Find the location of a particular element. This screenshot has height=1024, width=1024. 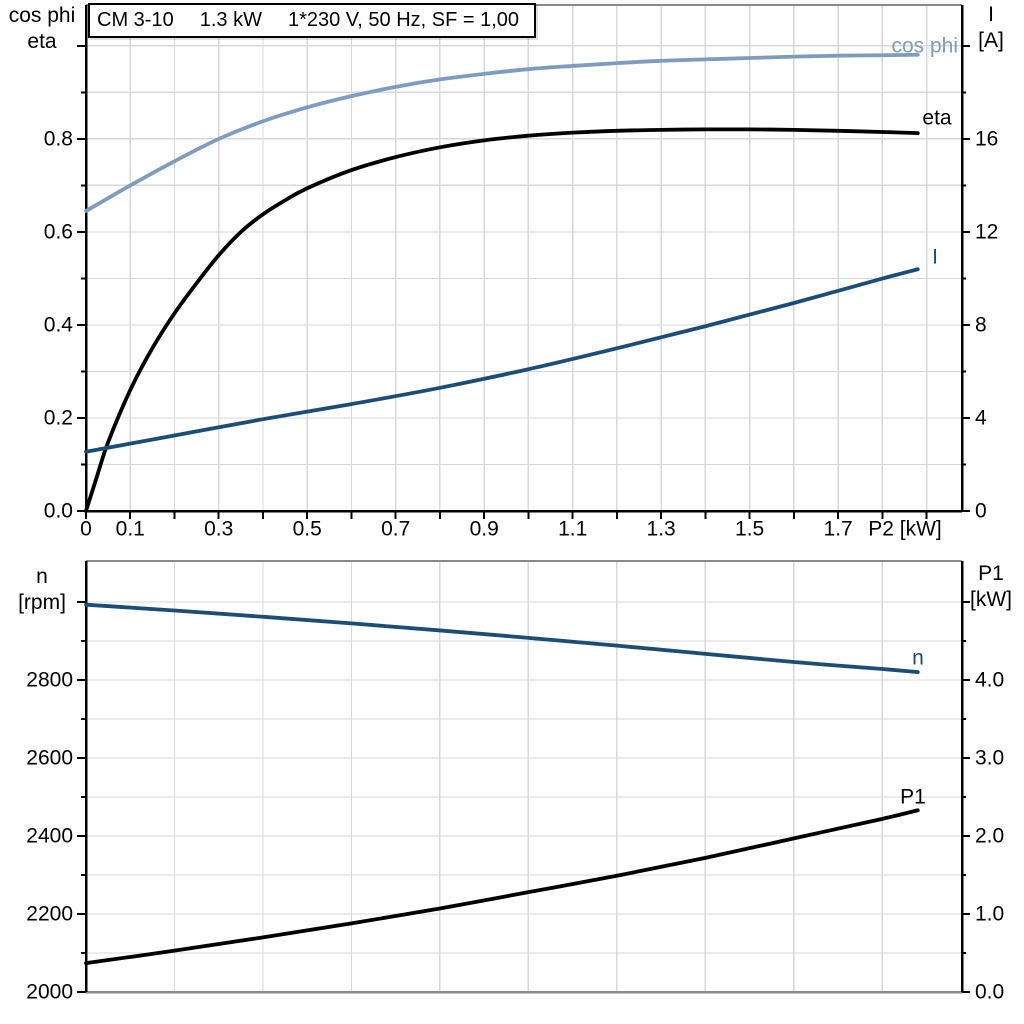

speed-axis-label: n is located at coordinates (42, 576).